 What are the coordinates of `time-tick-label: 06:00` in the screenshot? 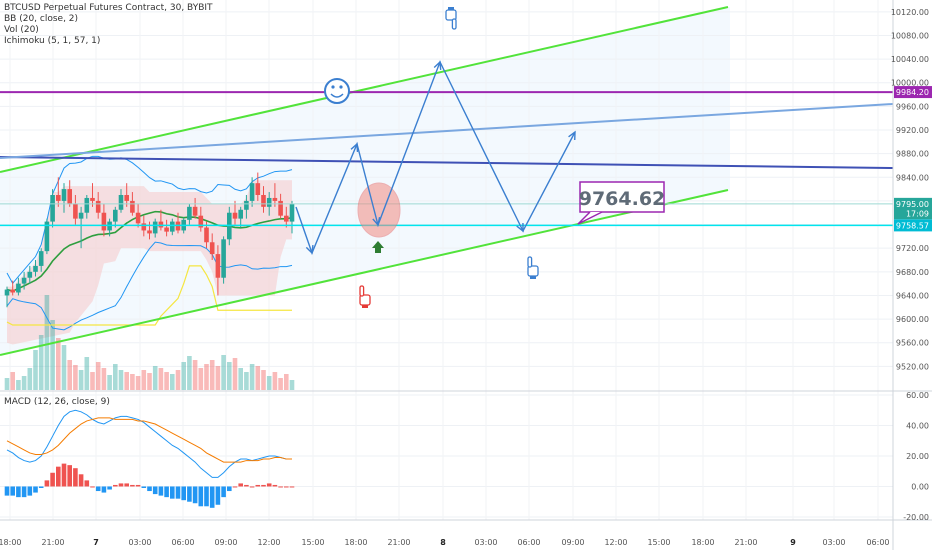 It's located at (877, 542).